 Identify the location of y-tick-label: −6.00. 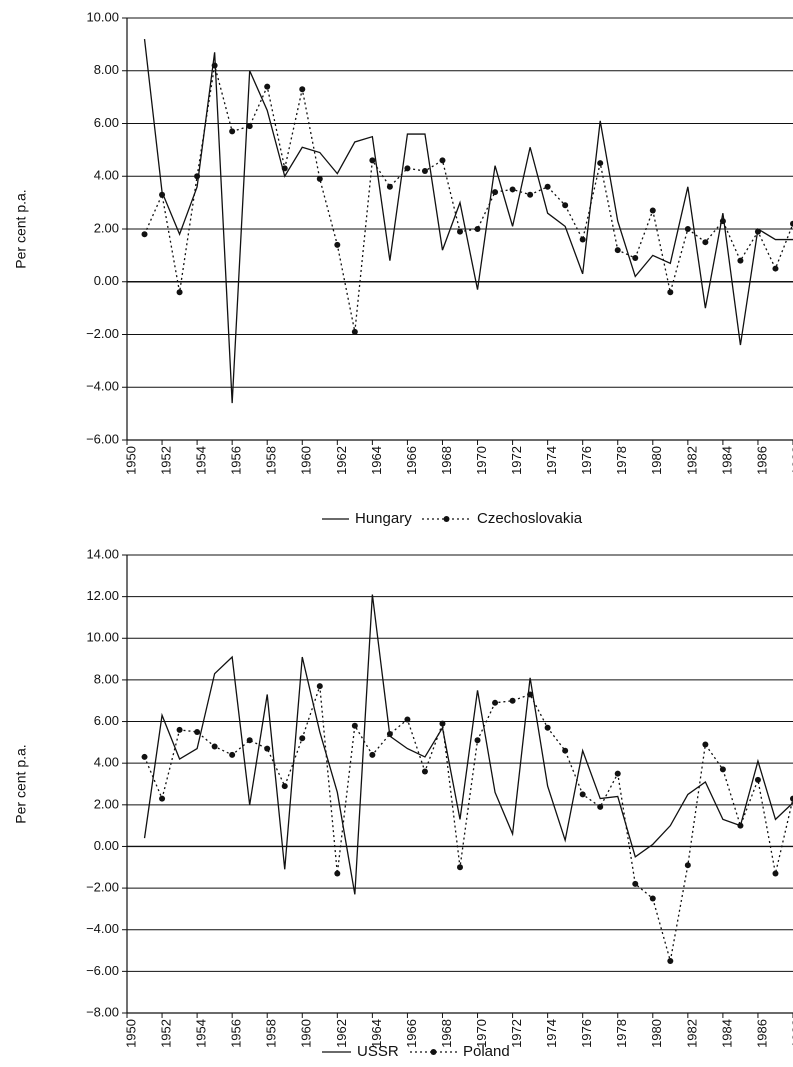
(102, 970).